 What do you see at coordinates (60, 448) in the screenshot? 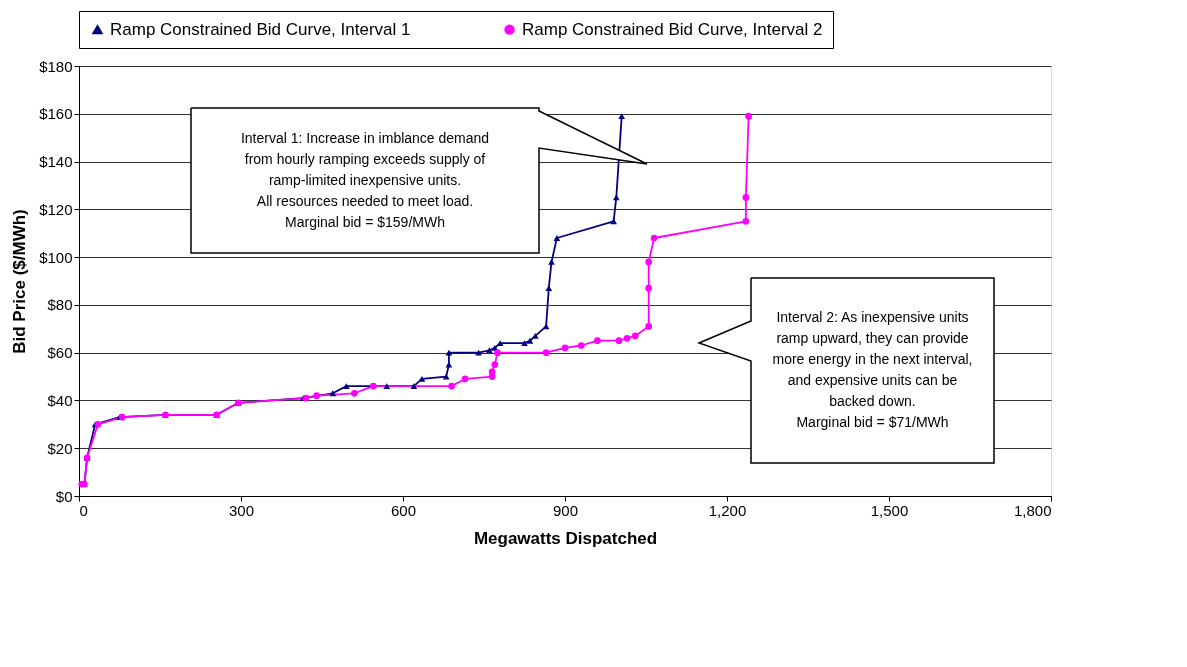
I see `y-tick-label: $20` at bounding box center [60, 448].